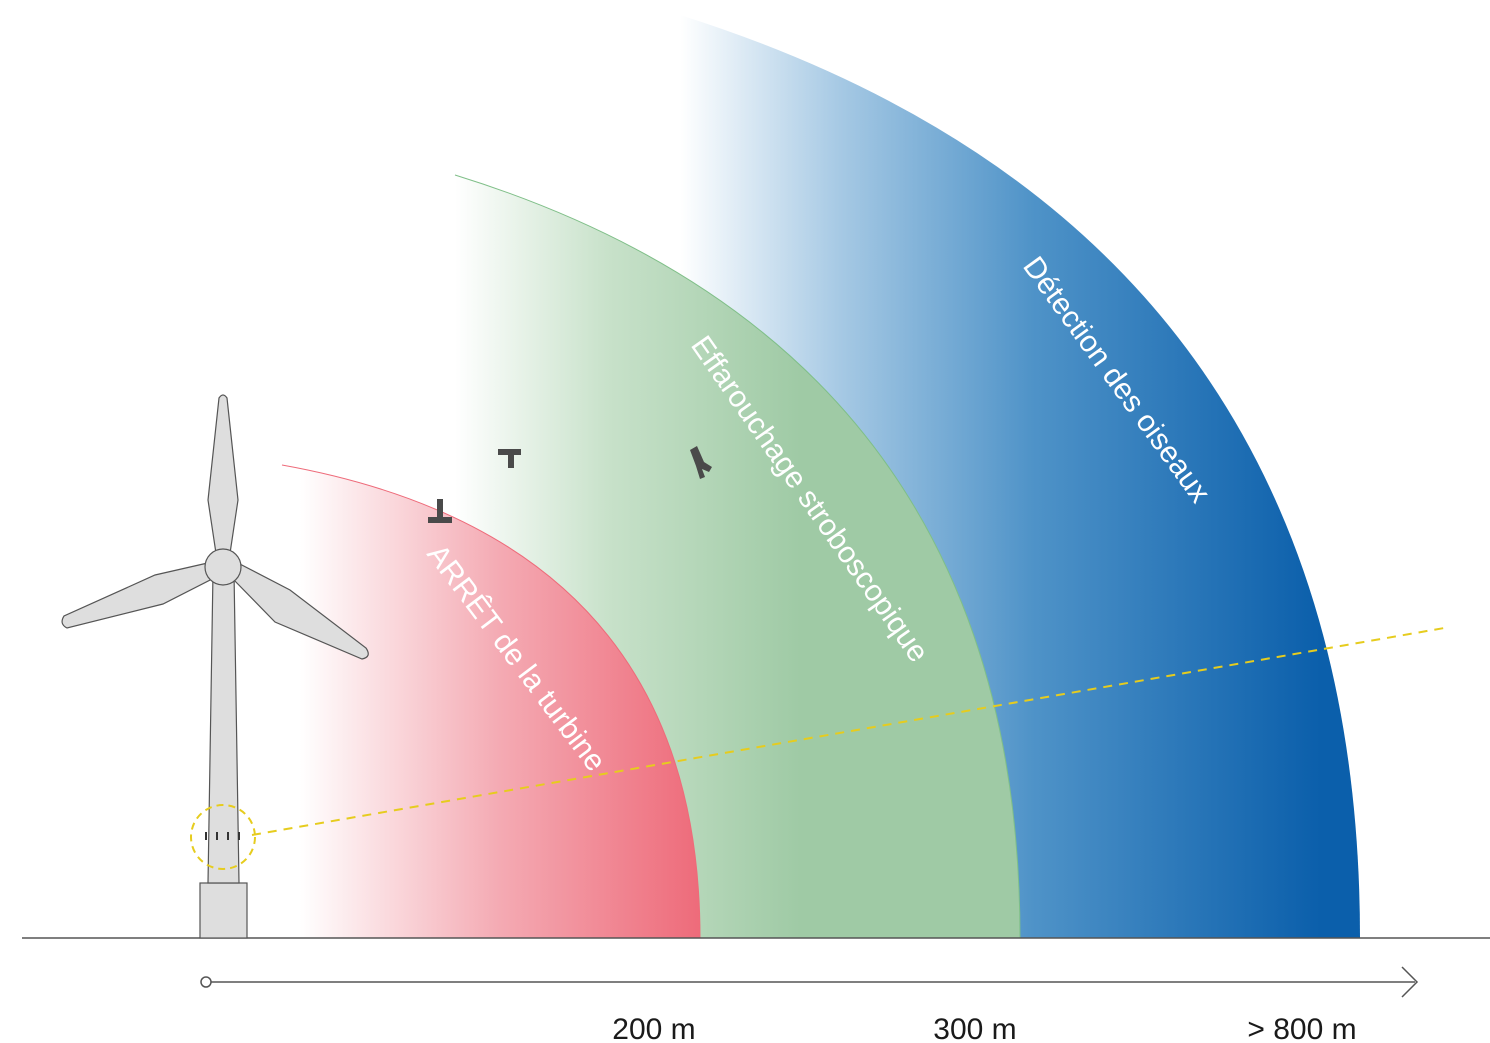 This screenshot has height=1043, width=1490. What do you see at coordinates (206, 982) in the screenshot?
I see `axis-origin` at bounding box center [206, 982].